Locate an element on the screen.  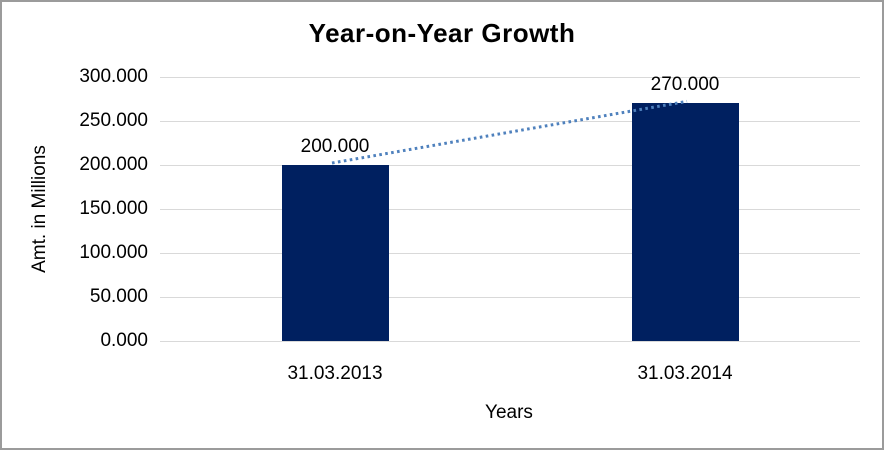
x-axis-title: Years is located at coordinates (509, 412).